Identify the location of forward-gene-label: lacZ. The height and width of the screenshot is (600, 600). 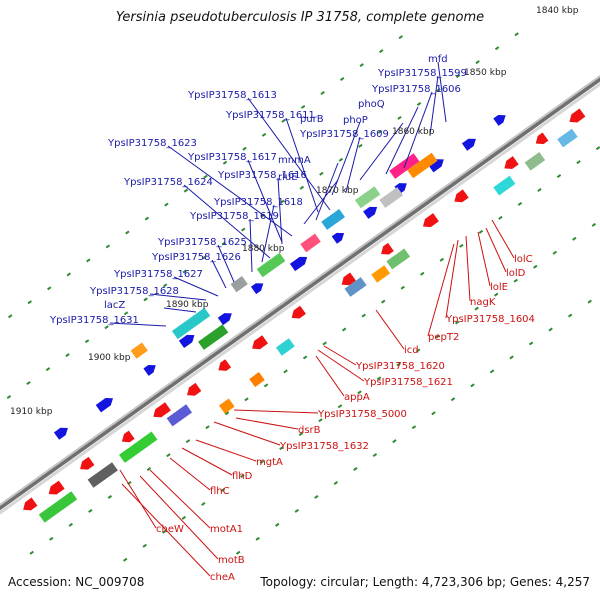
(114, 305).